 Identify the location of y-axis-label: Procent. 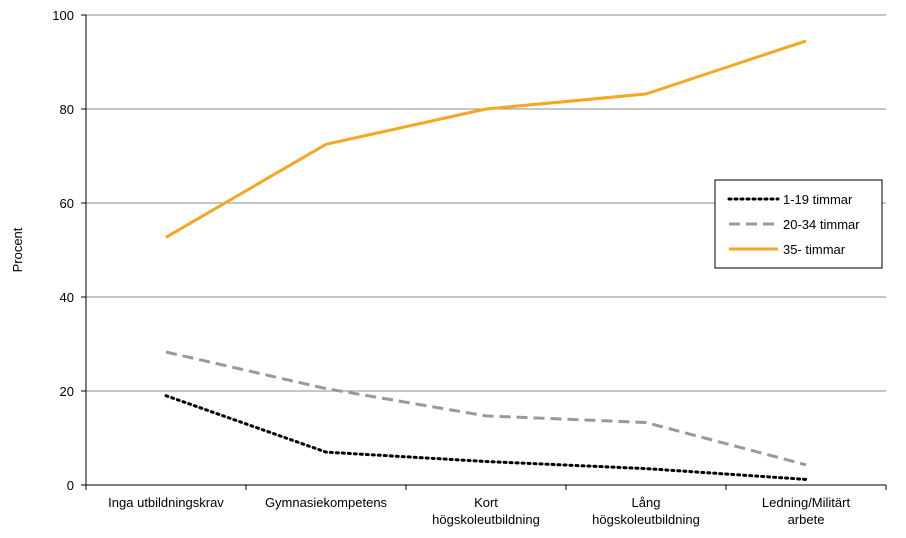
(17, 249).